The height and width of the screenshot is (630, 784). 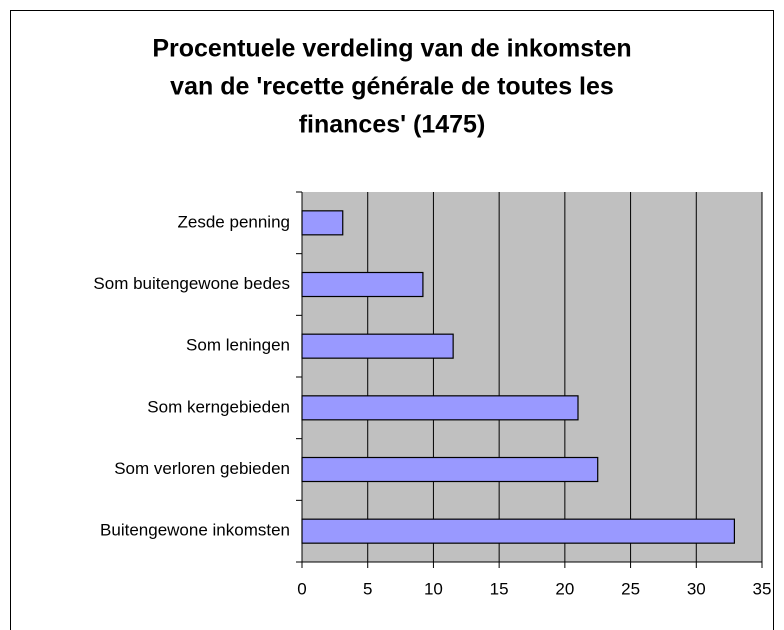 I want to click on y-tick-label: Som leningen, so click(x=238, y=345).